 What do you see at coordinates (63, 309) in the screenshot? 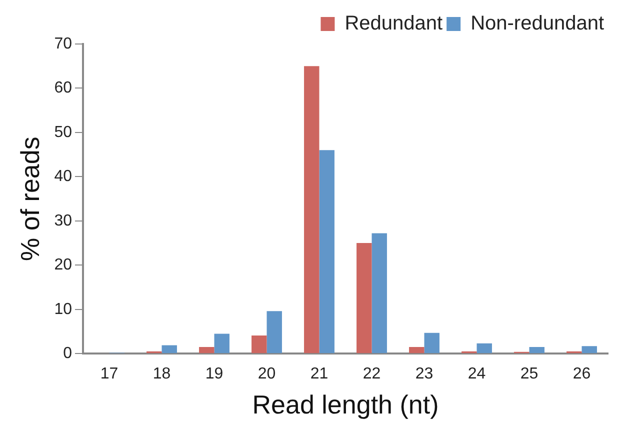
I see `y-tick-label: 10` at bounding box center [63, 309].